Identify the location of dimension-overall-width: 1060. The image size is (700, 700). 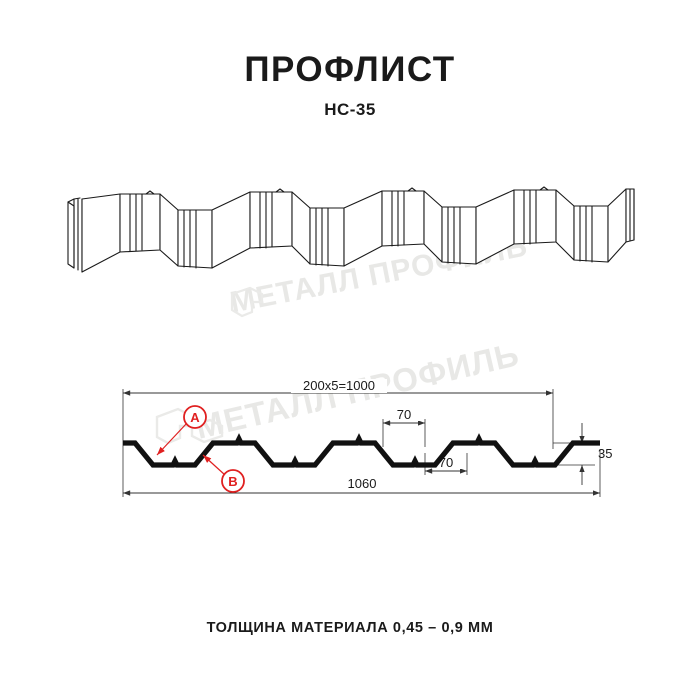
(361, 485).